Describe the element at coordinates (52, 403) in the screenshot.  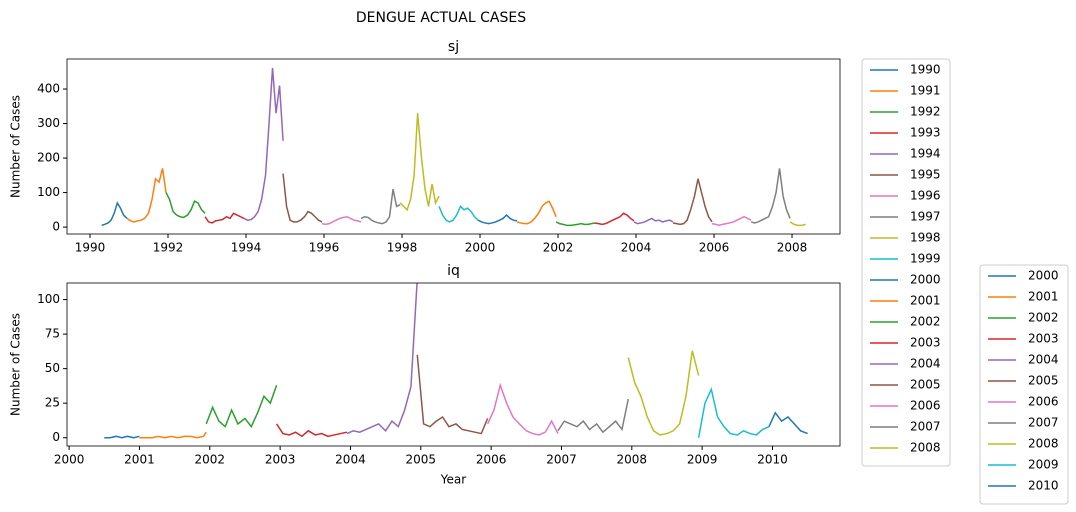
I see `y-tick-label: 25` at that location.